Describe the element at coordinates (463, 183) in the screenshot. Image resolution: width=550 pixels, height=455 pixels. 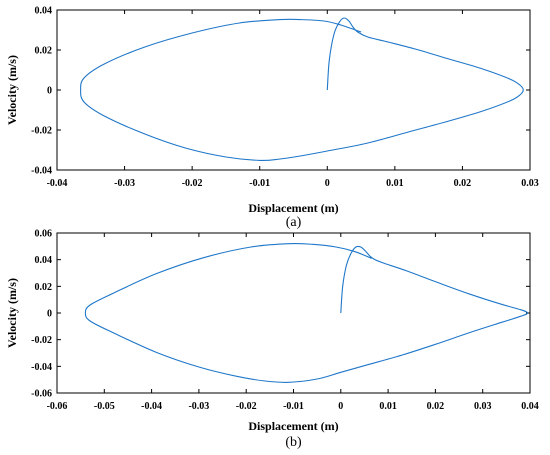
I see `chart-a-x-tick-label: 0.02` at that location.